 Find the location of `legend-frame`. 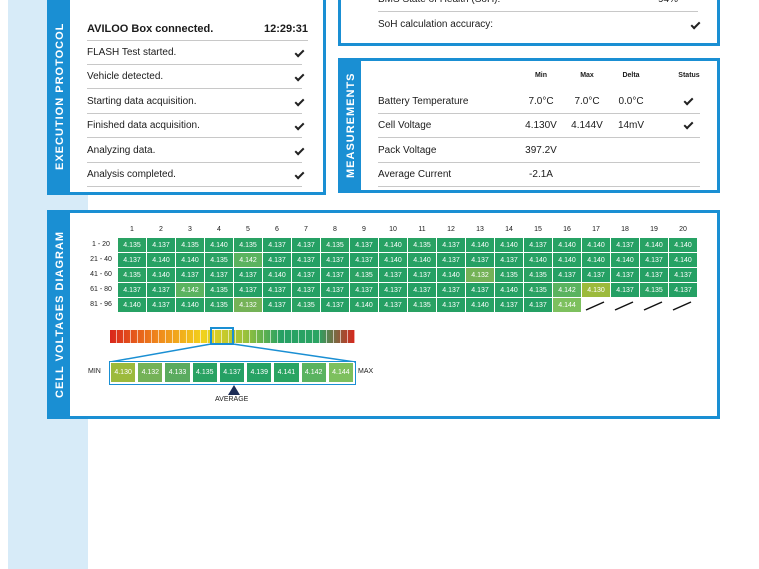

legend-frame is located at coordinates (232, 373).